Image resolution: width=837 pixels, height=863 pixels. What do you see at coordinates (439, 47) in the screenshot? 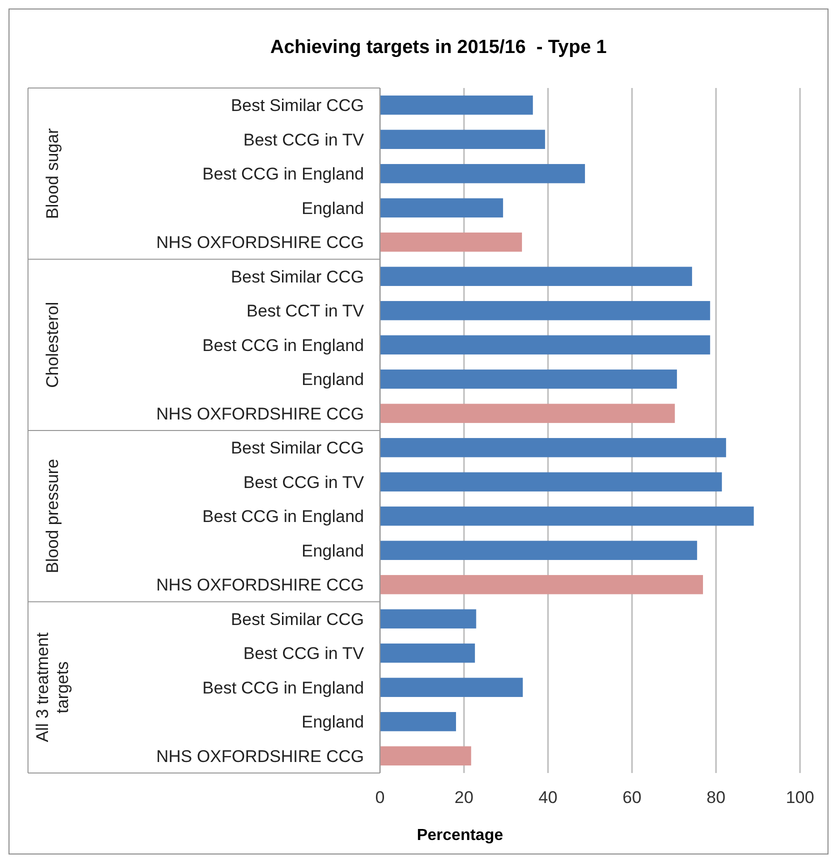
I see `chart-title: Achieving targets in 2015/16 - Type 1` at bounding box center [439, 47].